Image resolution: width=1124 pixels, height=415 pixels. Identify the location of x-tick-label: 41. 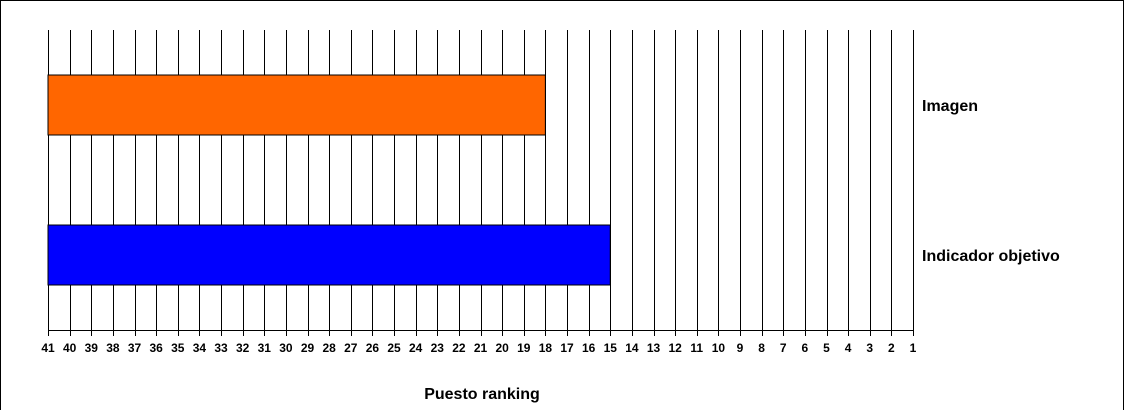
(48, 348).